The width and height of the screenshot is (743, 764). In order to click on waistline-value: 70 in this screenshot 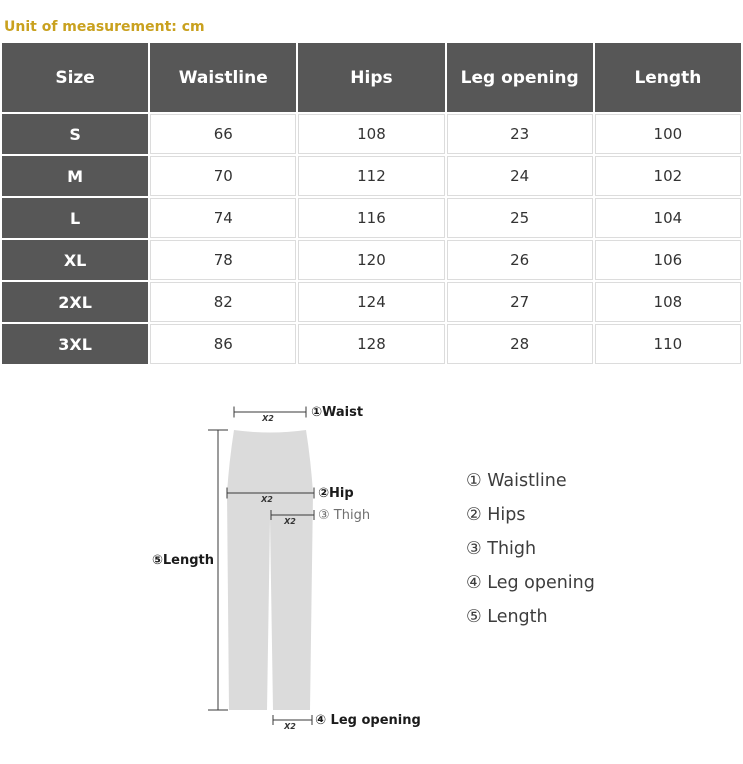, I will do `click(223, 176)`.